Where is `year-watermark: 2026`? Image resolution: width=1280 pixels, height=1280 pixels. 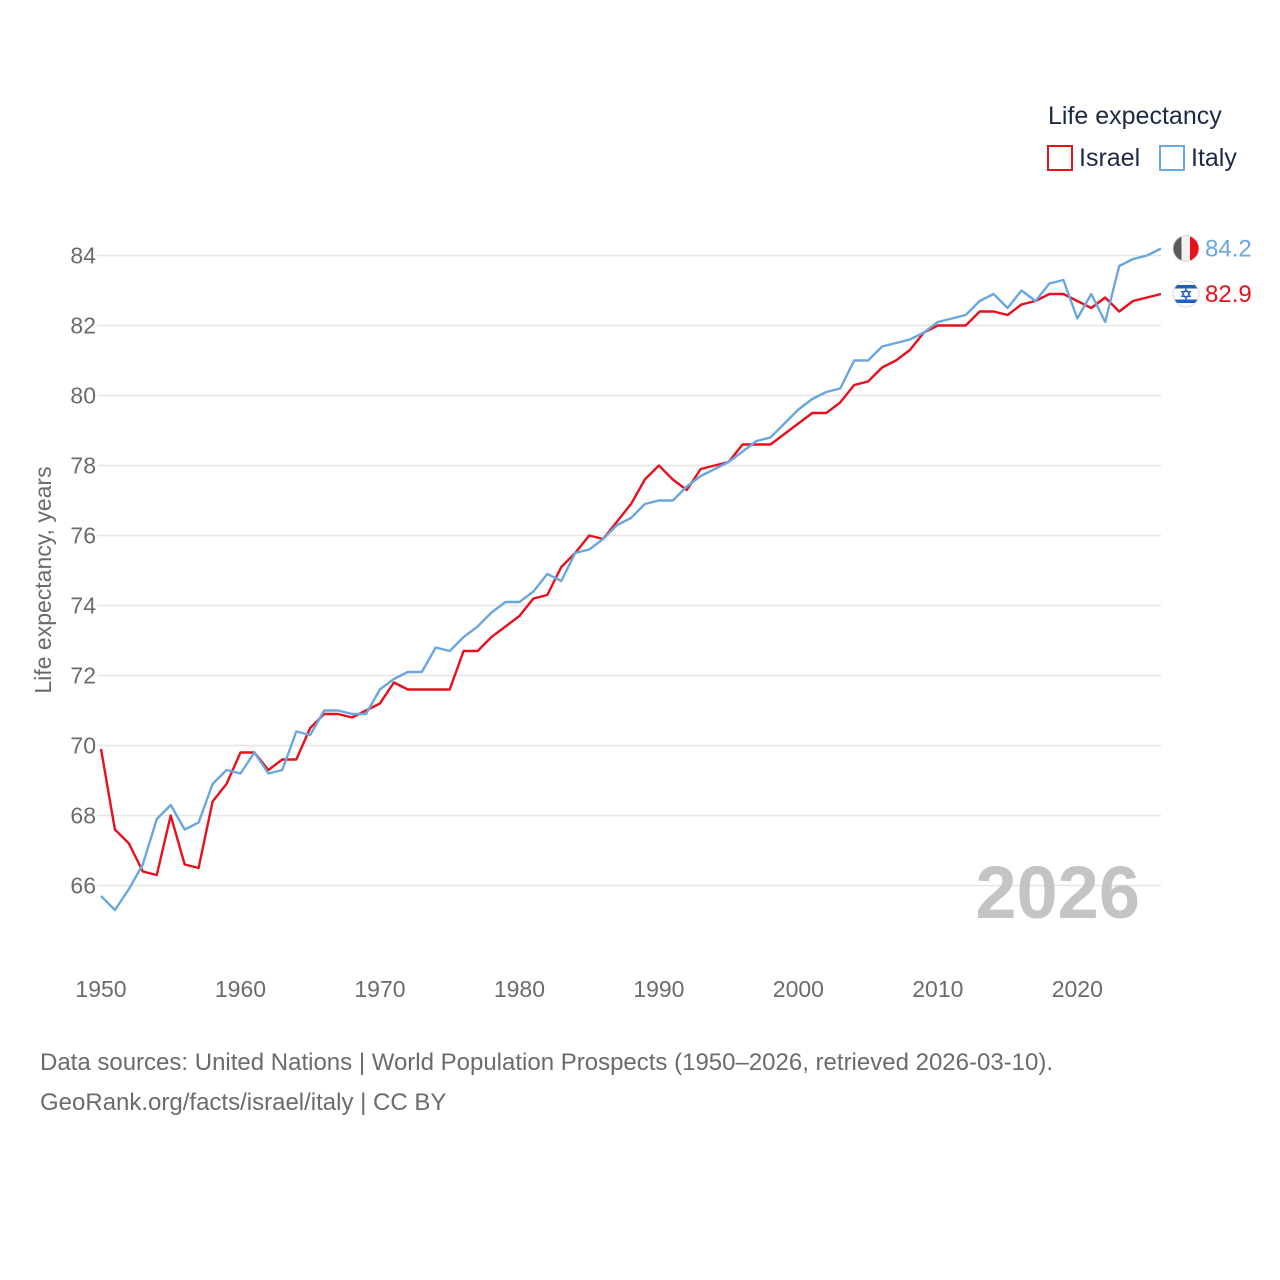
year-watermark: 2026 is located at coordinates (1057, 892).